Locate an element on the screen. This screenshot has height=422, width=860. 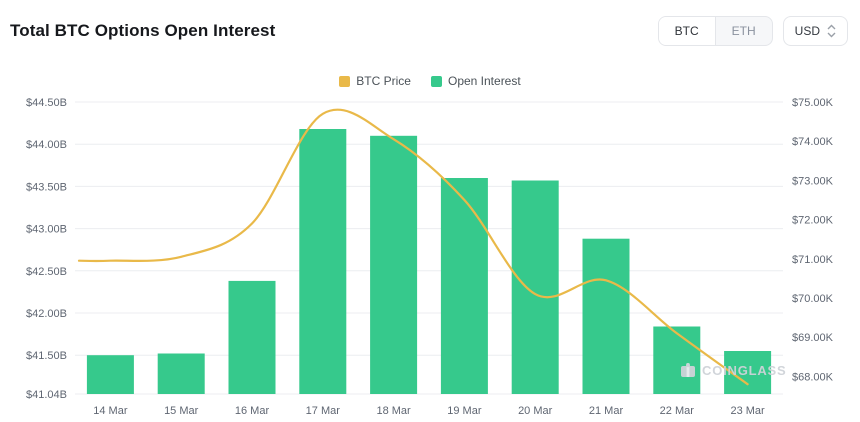
y-axis-right-label: $71.00K is located at coordinates (813, 260).